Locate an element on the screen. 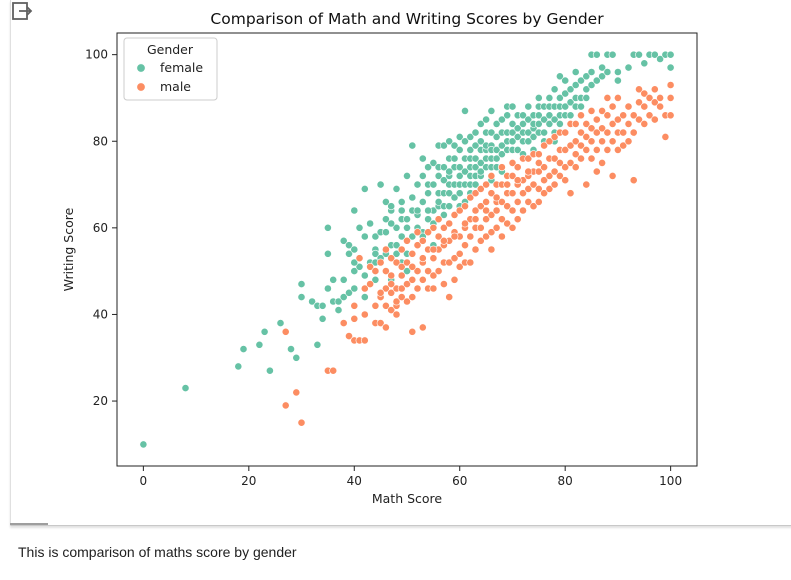 This screenshot has width=791, height=580. legend-label-female: female is located at coordinates (181, 67).